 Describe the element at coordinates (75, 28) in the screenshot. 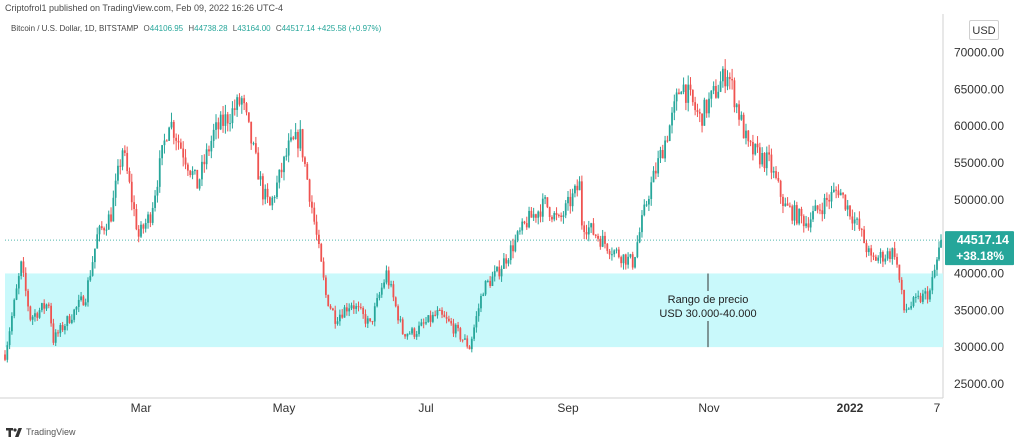

I see `symbol-name: Bitcoin / U.S. Dollar, 1D, BITSTAMP` at that location.